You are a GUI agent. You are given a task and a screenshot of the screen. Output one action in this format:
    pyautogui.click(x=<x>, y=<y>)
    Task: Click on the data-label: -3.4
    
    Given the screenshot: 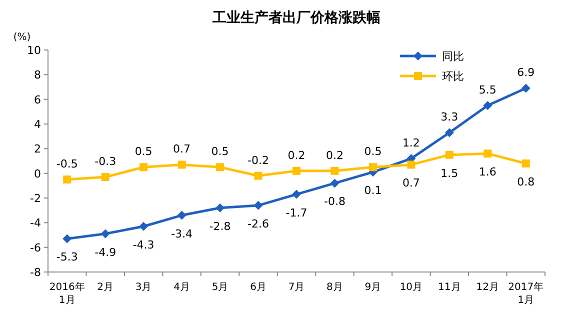 What is the action you would take?
    pyautogui.click(x=182, y=233)
    